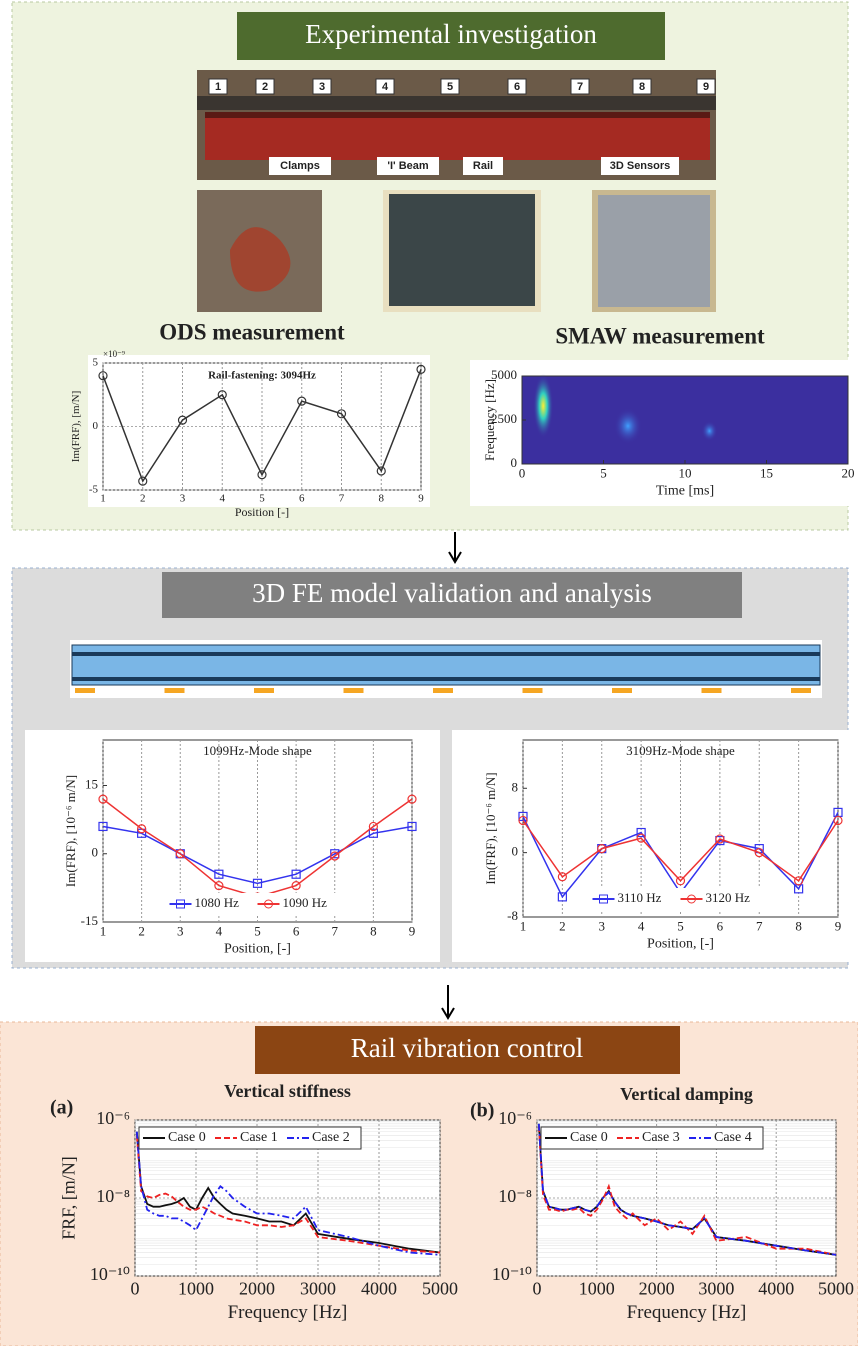 Image resolution: width=858 pixels, height=1346 pixels. I want to click on y-tick-label: 2500, so click(504, 418).